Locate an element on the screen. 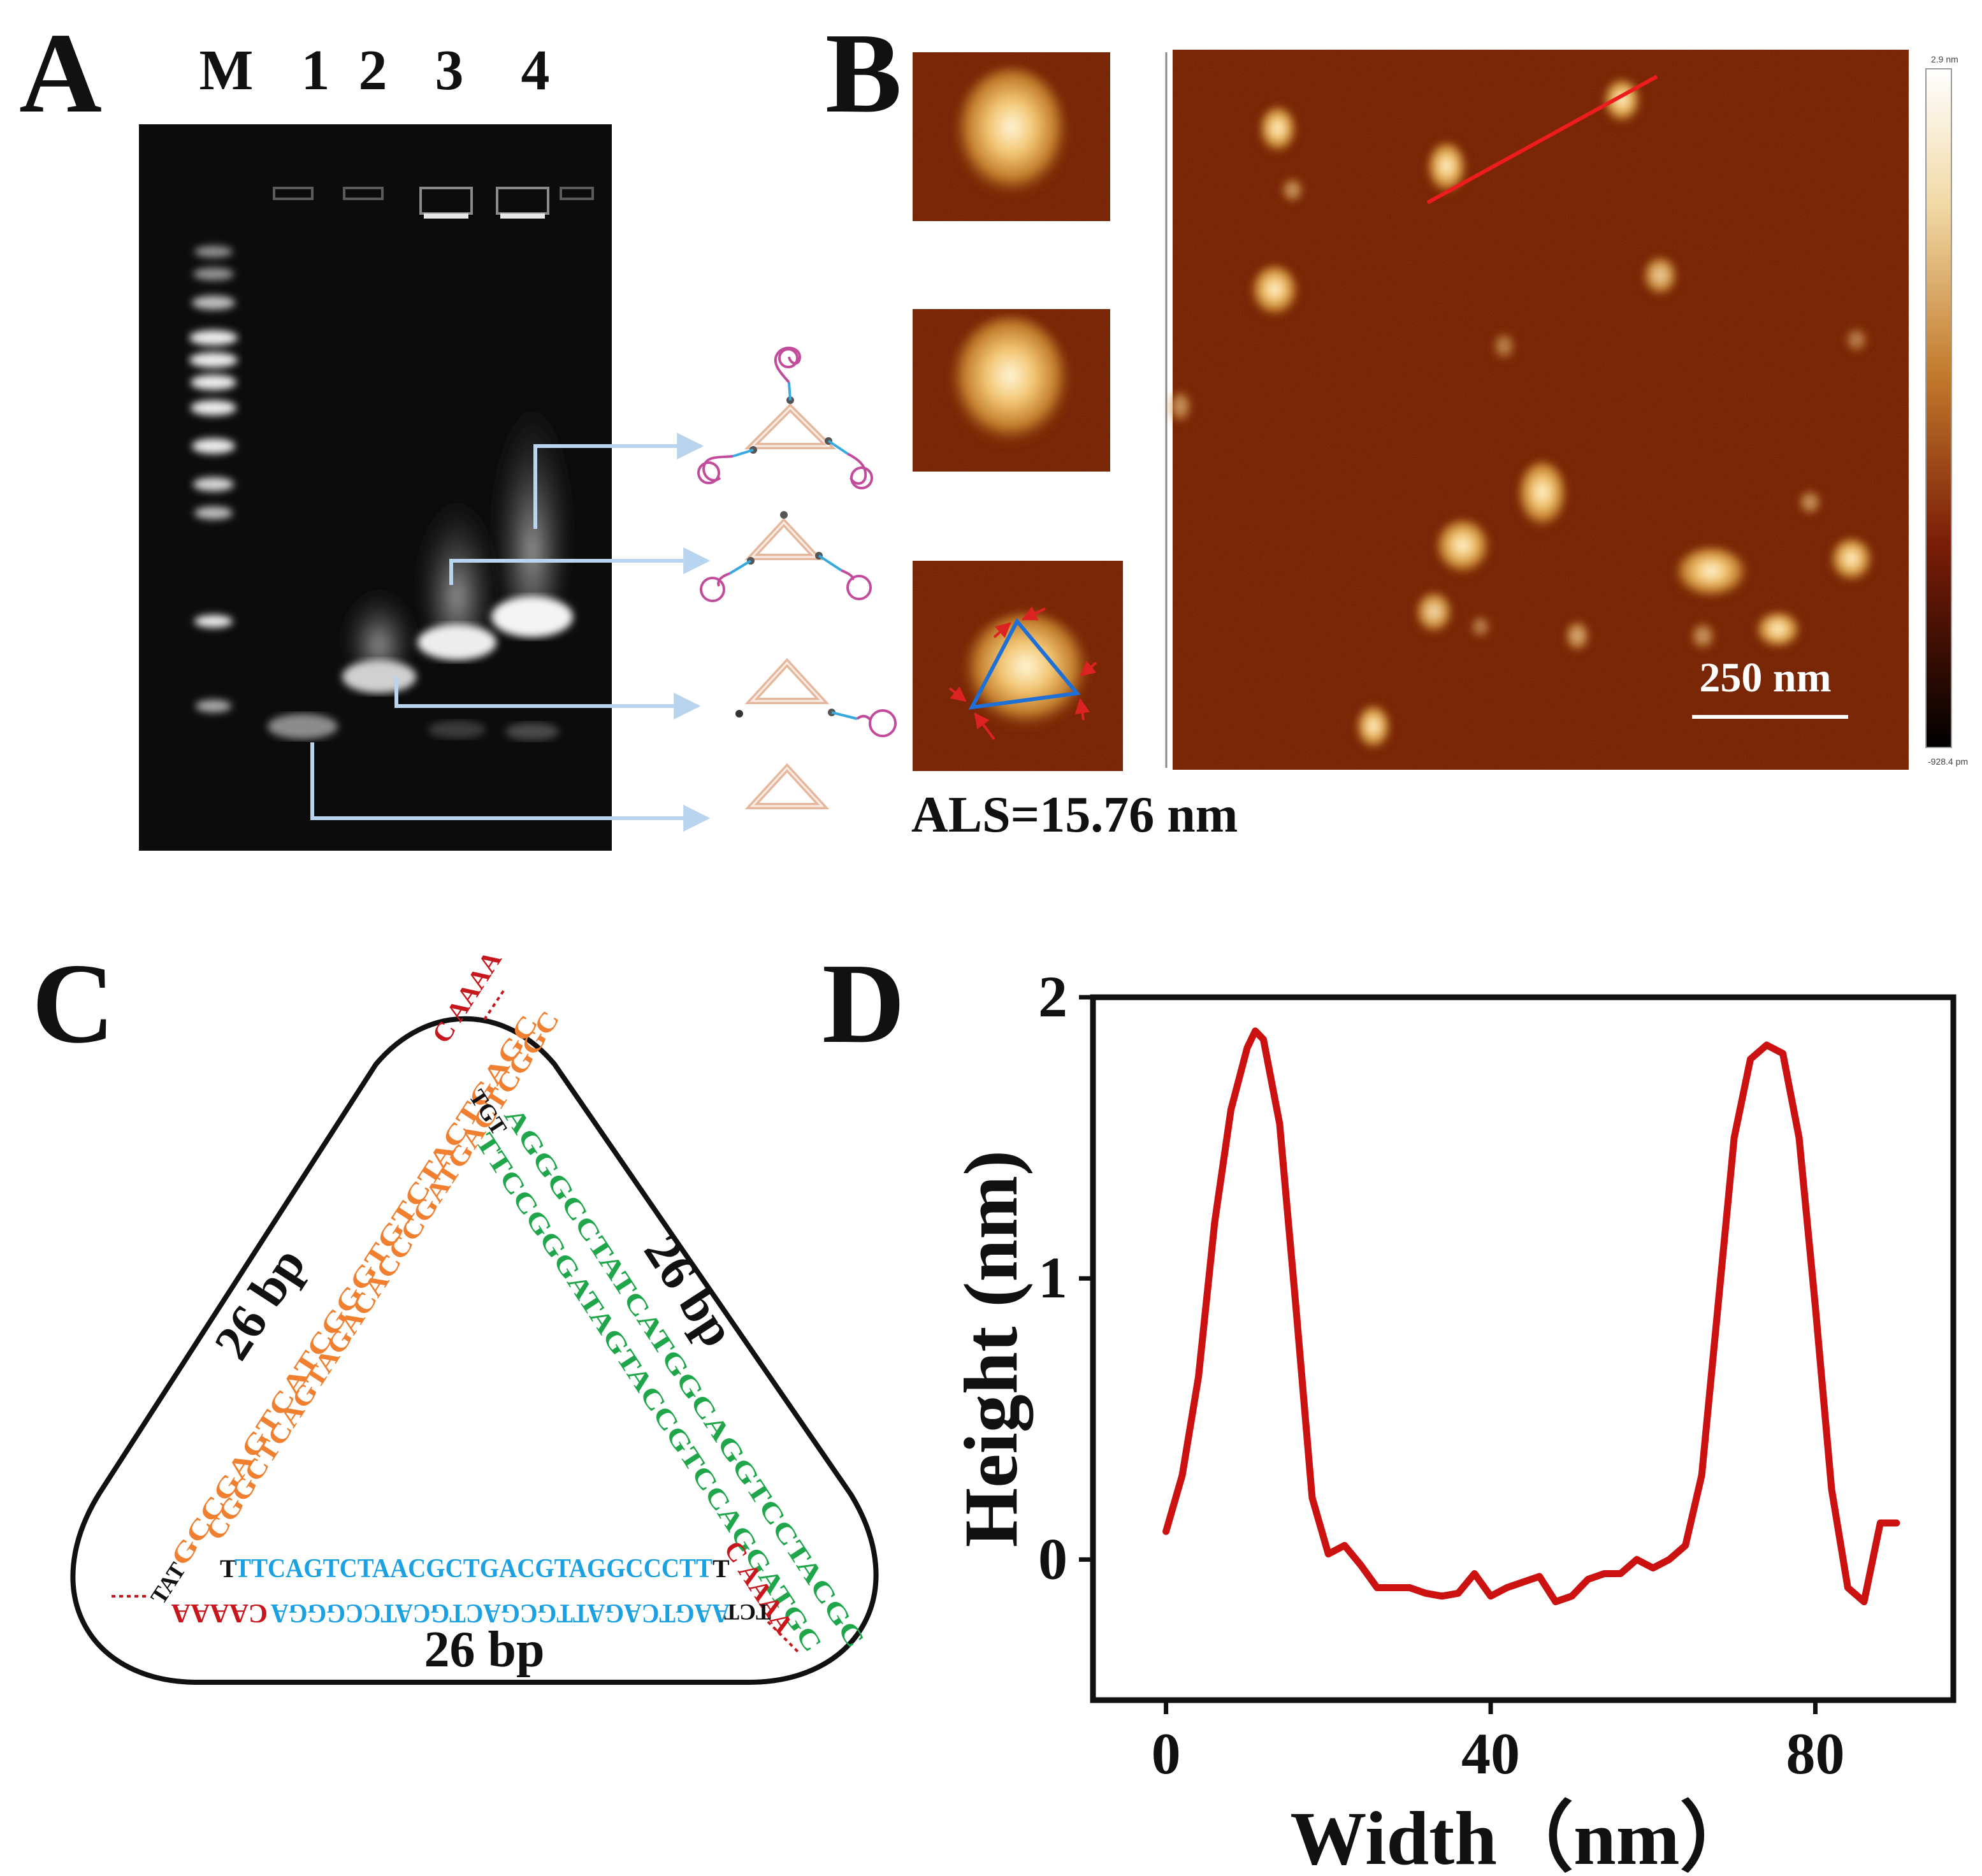 This screenshot has width=1982, height=1876. y-axis-label: Height (nm) is located at coordinates (991, 1348).